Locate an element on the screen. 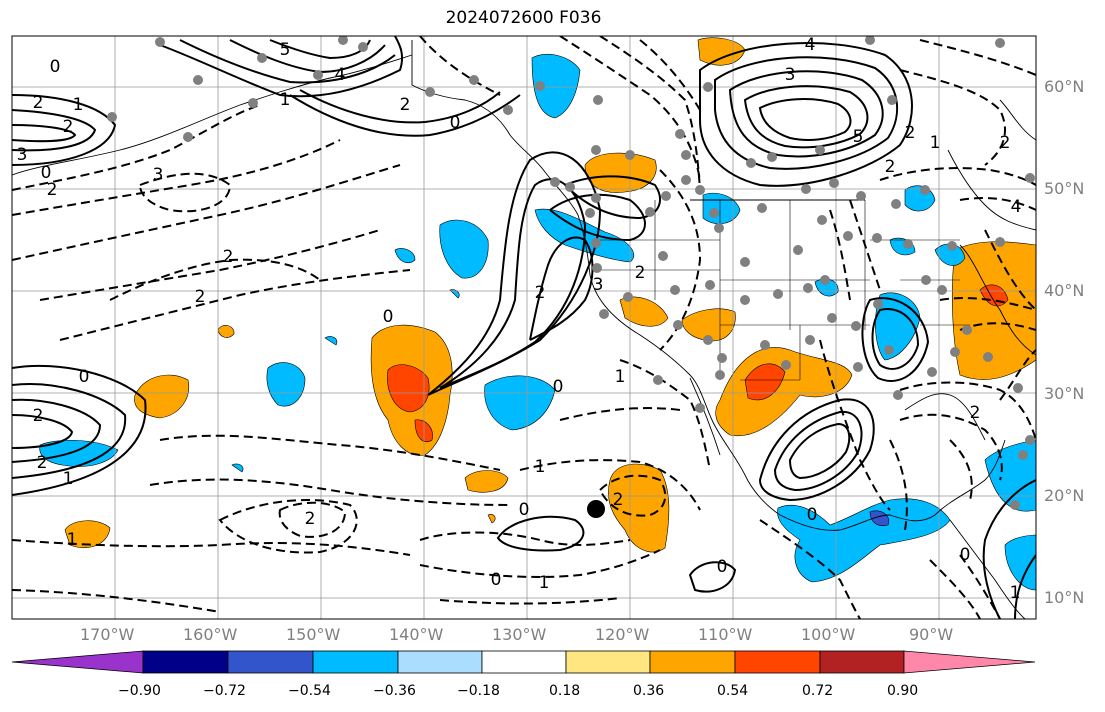  colorbar-low-extension is located at coordinates (77, 662).